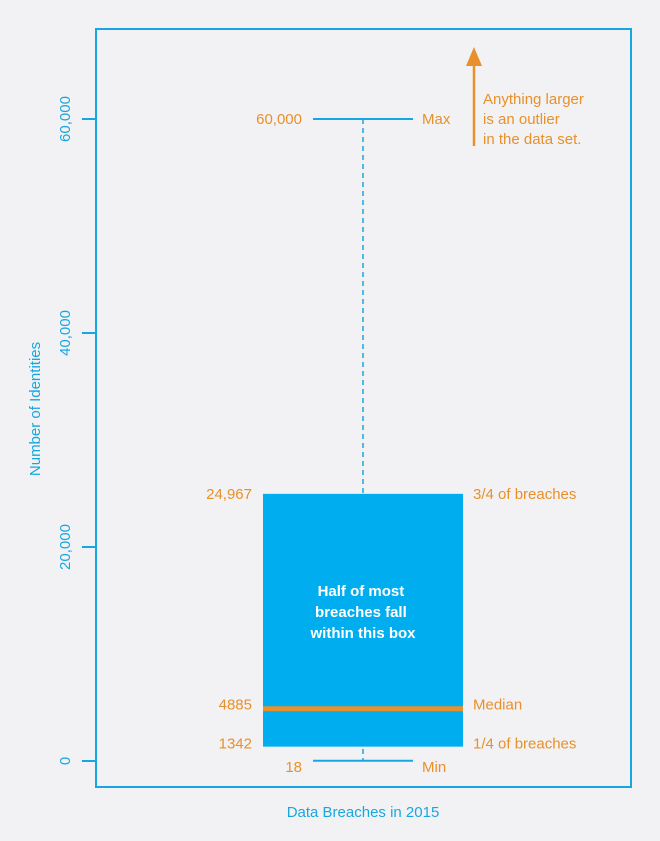  What do you see at coordinates (521, 119) in the screenshot?
I see `outlier-note-line: is an outlier` at bounding box center [521, 119].